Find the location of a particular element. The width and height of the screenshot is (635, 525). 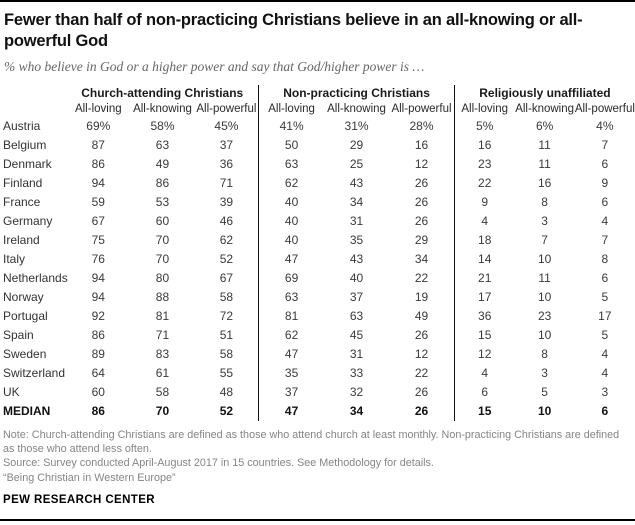

value-cell: 64 is located at coordinates (98, 373).